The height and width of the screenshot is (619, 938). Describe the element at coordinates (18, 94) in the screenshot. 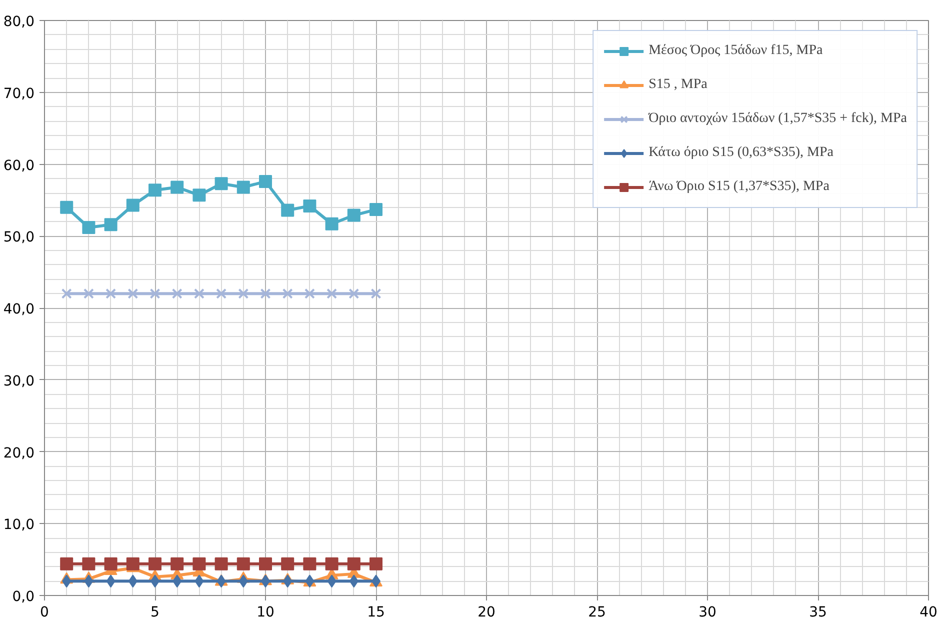

I see `y-tick-label: 70,0` at that location.